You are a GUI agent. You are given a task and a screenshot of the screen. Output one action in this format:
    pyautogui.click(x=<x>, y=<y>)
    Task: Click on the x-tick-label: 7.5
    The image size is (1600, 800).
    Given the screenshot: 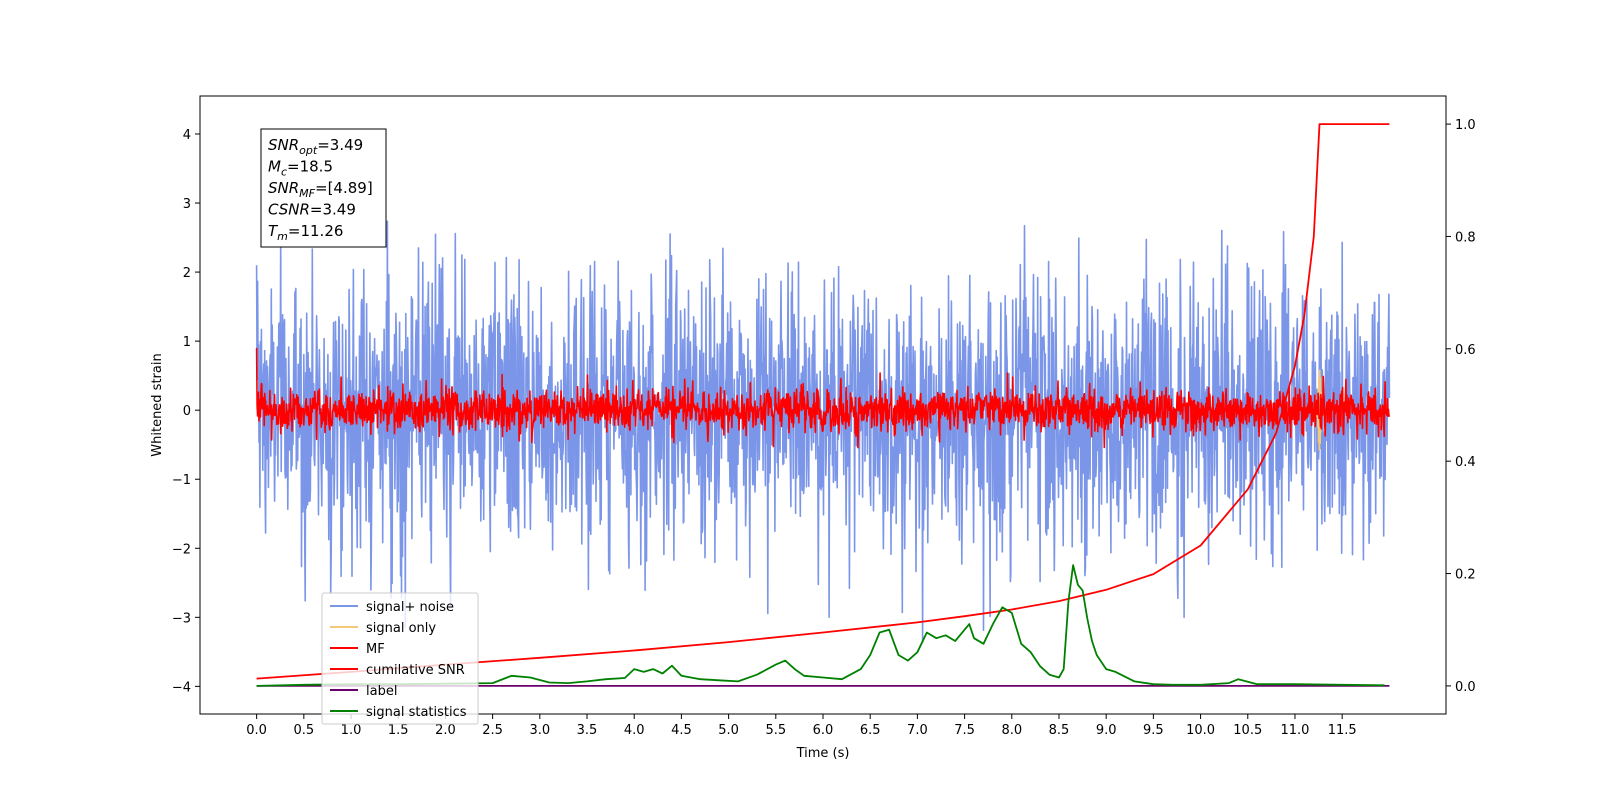 What is the action you would take?
    pyautogui.click(x=964, y=730)
    